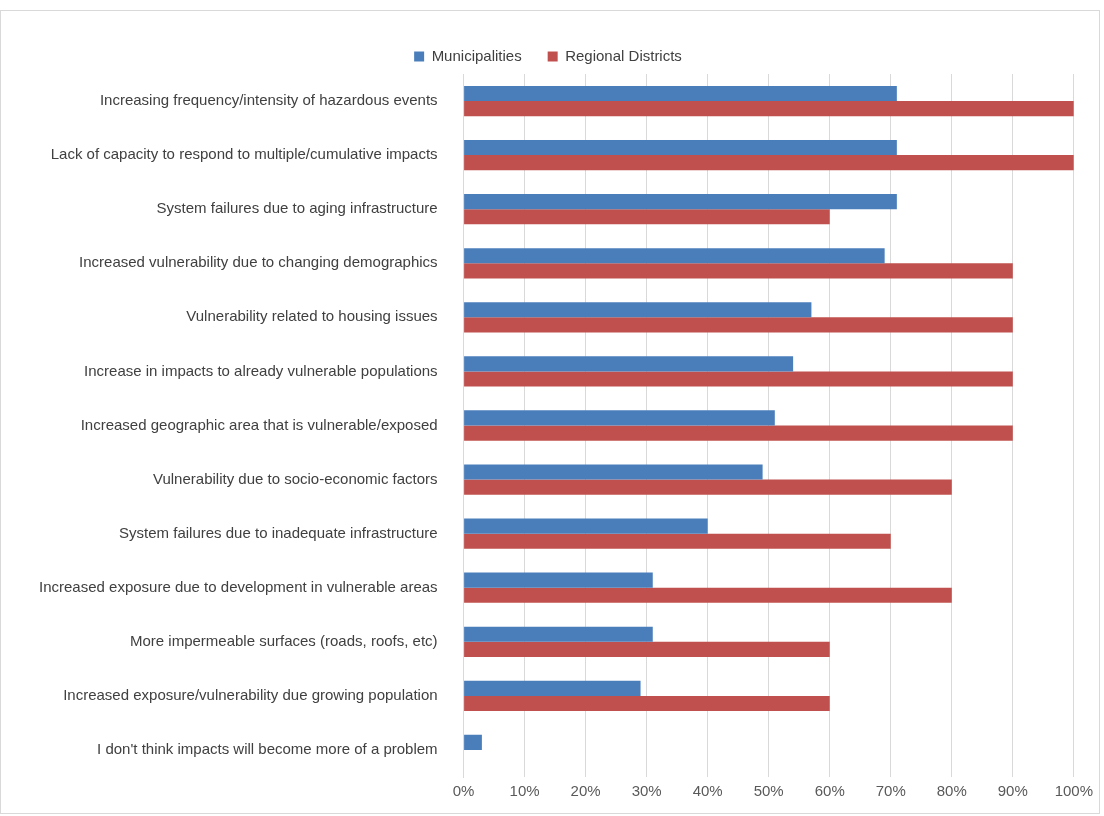 The height and width of the screenshot is (816, 1104). What do you see at coordinates (1074, 791) in the screenshot?
I see `x-tick-label: 100%` at bounding box center [1074, 791].